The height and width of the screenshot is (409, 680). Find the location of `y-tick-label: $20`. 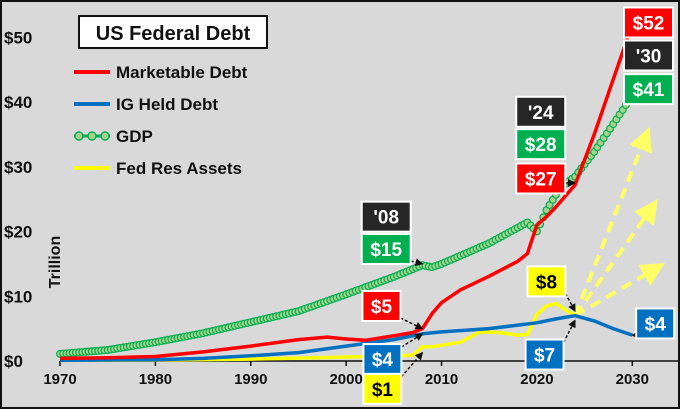

y-tick-label: $20 is located at coordinates (18, 232).